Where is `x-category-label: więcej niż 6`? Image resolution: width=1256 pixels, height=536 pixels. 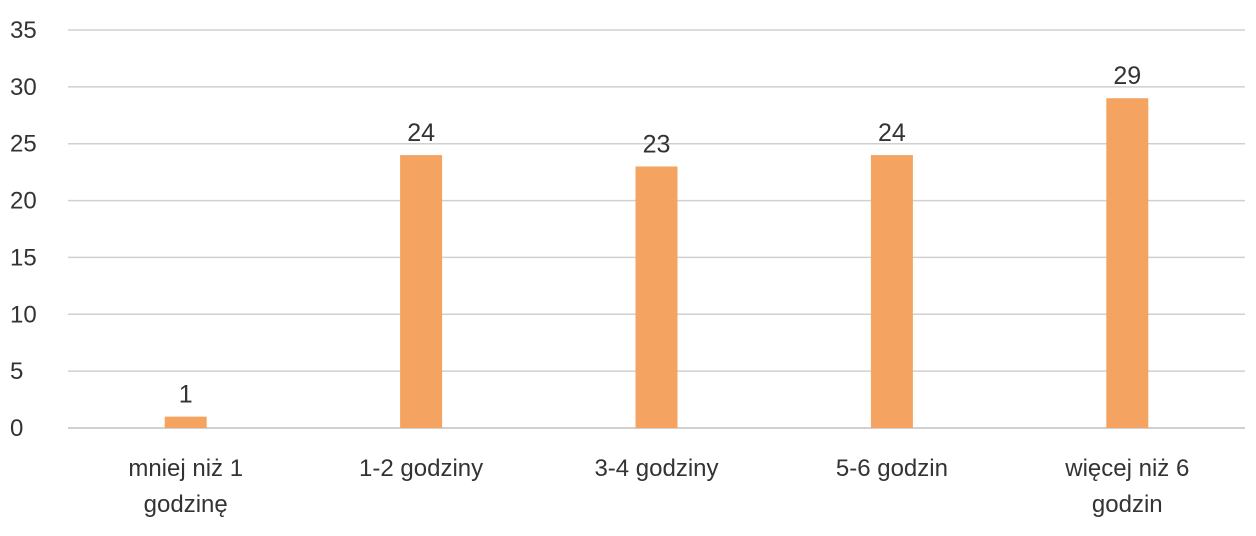
x-category-label: więcej niż 6 is located at coordinates (1126, 468).